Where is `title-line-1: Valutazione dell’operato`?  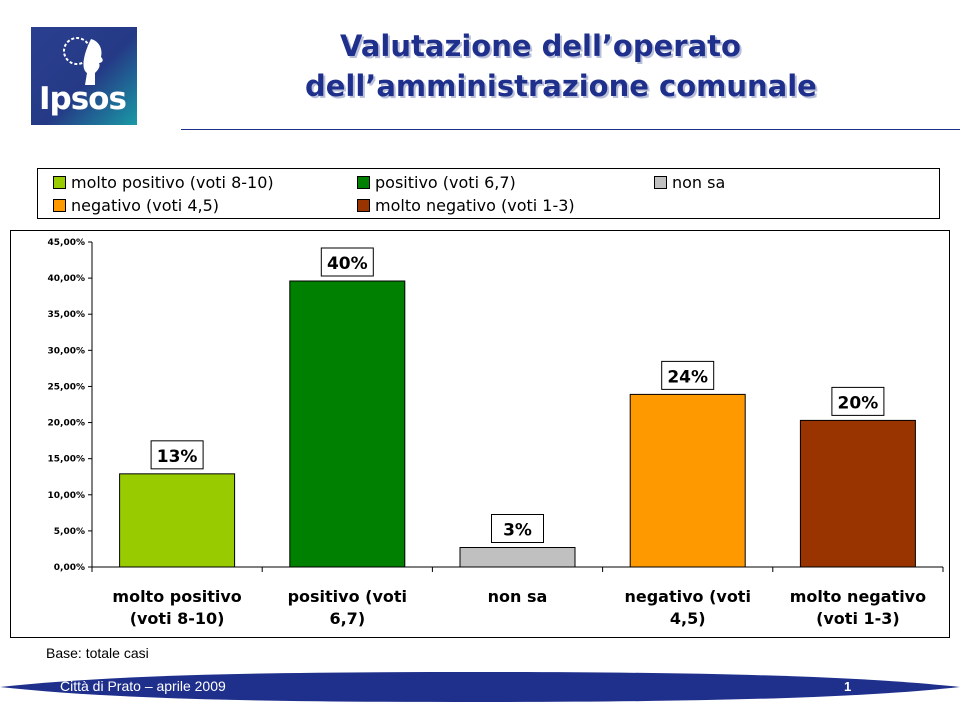
title-line-1: Valutazione dell’operato is located at coordinates (540, 46).